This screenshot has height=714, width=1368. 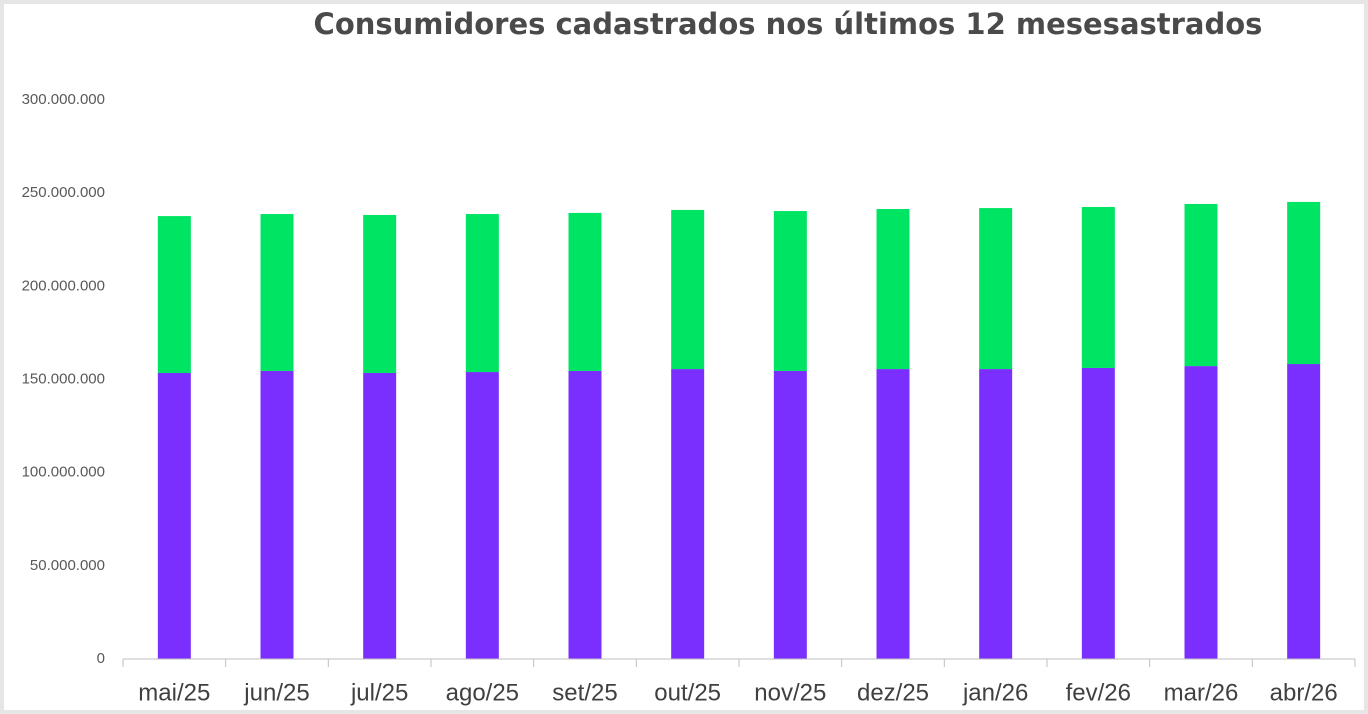 What do you see at coordinates (63, 99) in the screenshot?
I see `y-tick-label: 300.000.000` at bounding box center [63, 99].